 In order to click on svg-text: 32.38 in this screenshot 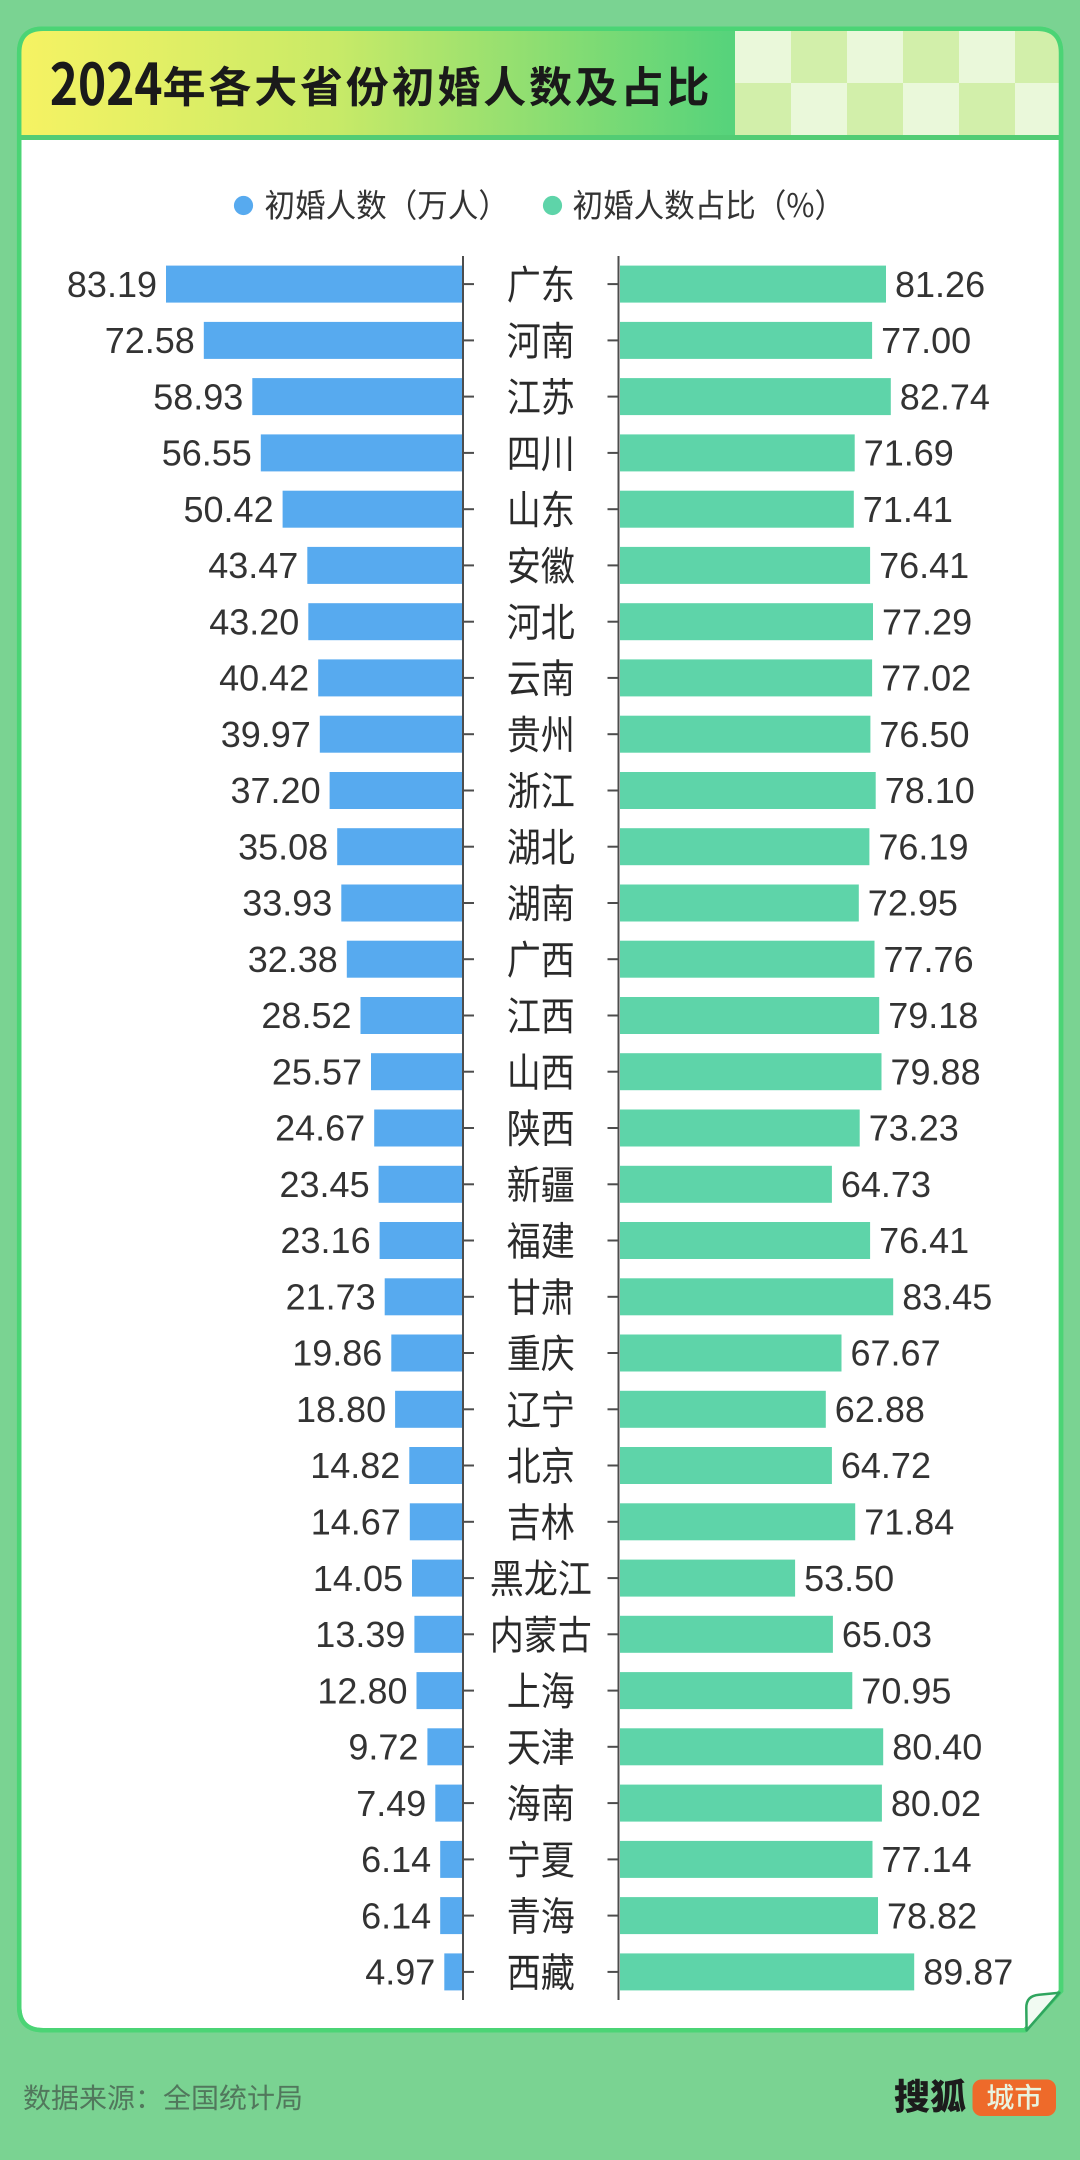, I will do `click(293, 959)`.